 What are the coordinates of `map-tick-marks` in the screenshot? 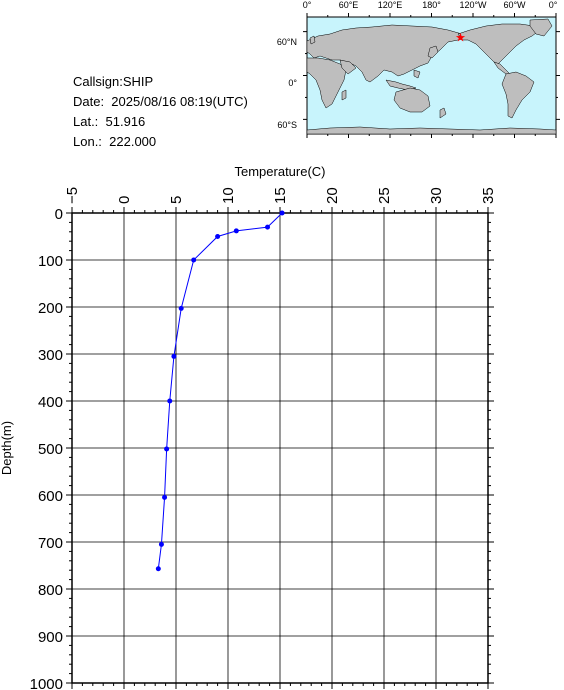 It's located at (431, 75).